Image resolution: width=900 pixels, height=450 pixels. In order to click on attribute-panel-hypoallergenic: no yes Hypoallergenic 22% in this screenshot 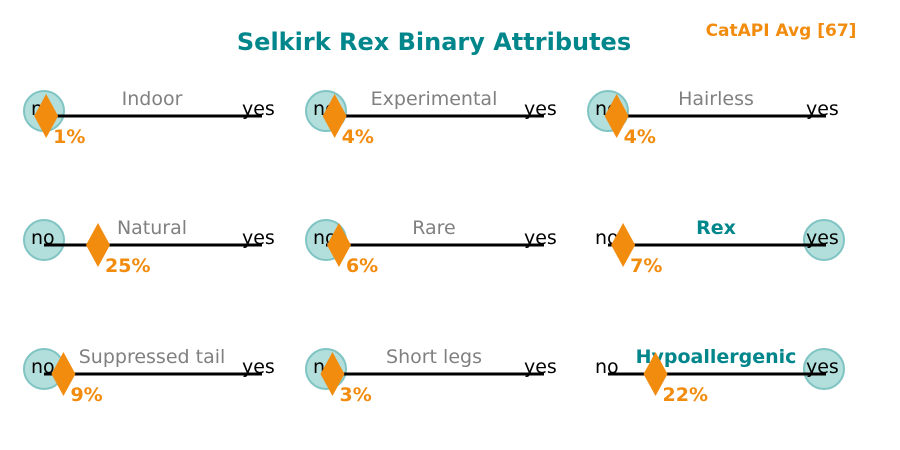, I will do `click(720, 376)`.